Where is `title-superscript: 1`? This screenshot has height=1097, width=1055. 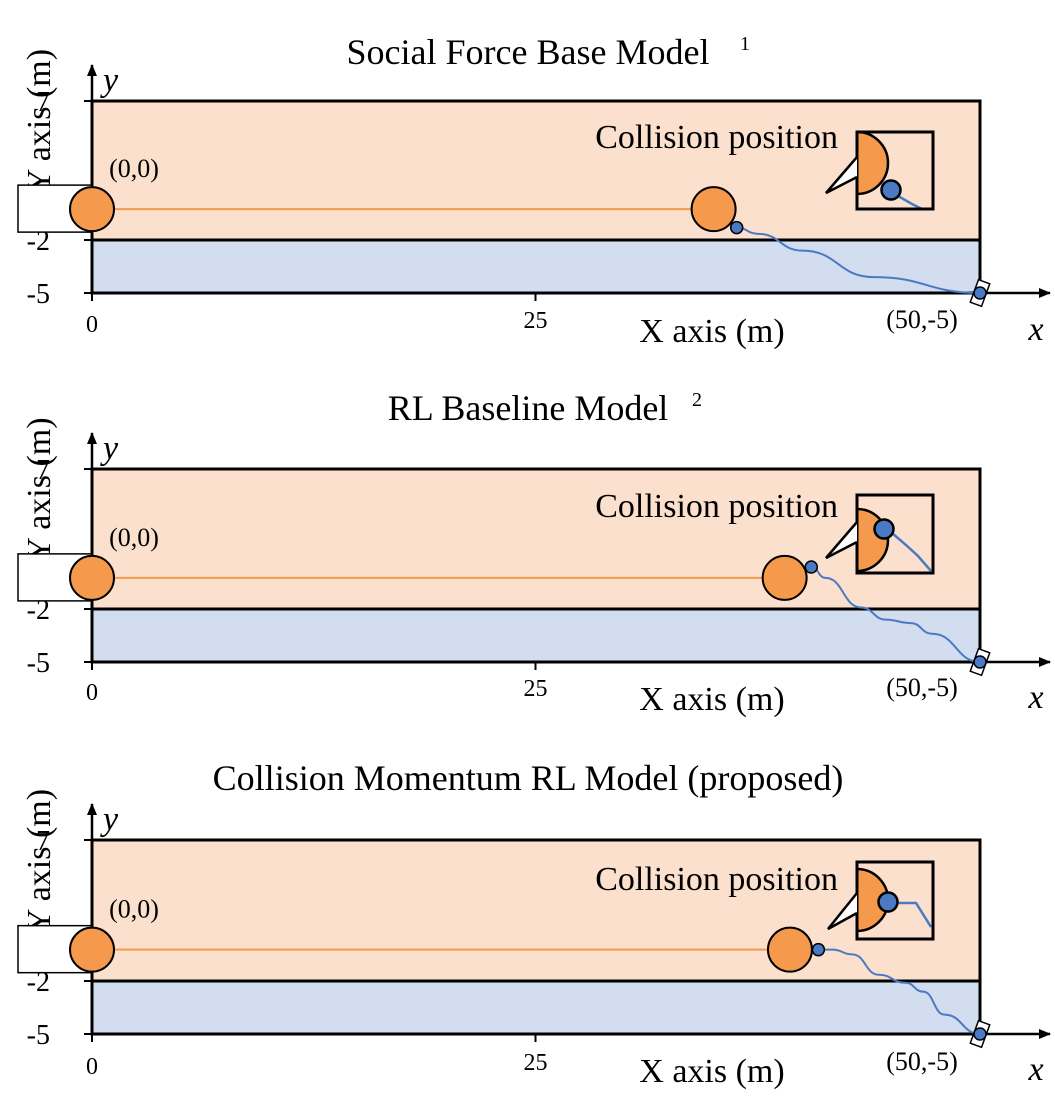 title-superscript: 1 is located at coordinates (745, 44).